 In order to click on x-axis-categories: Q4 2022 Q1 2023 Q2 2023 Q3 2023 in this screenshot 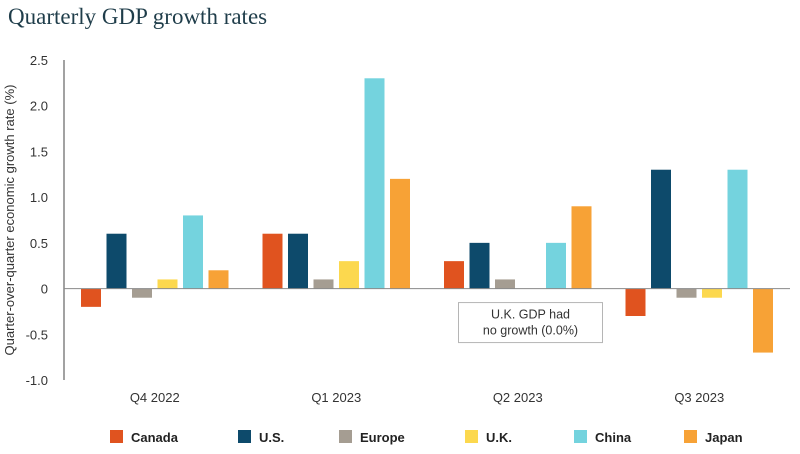, I will do `click(427, 397)`.